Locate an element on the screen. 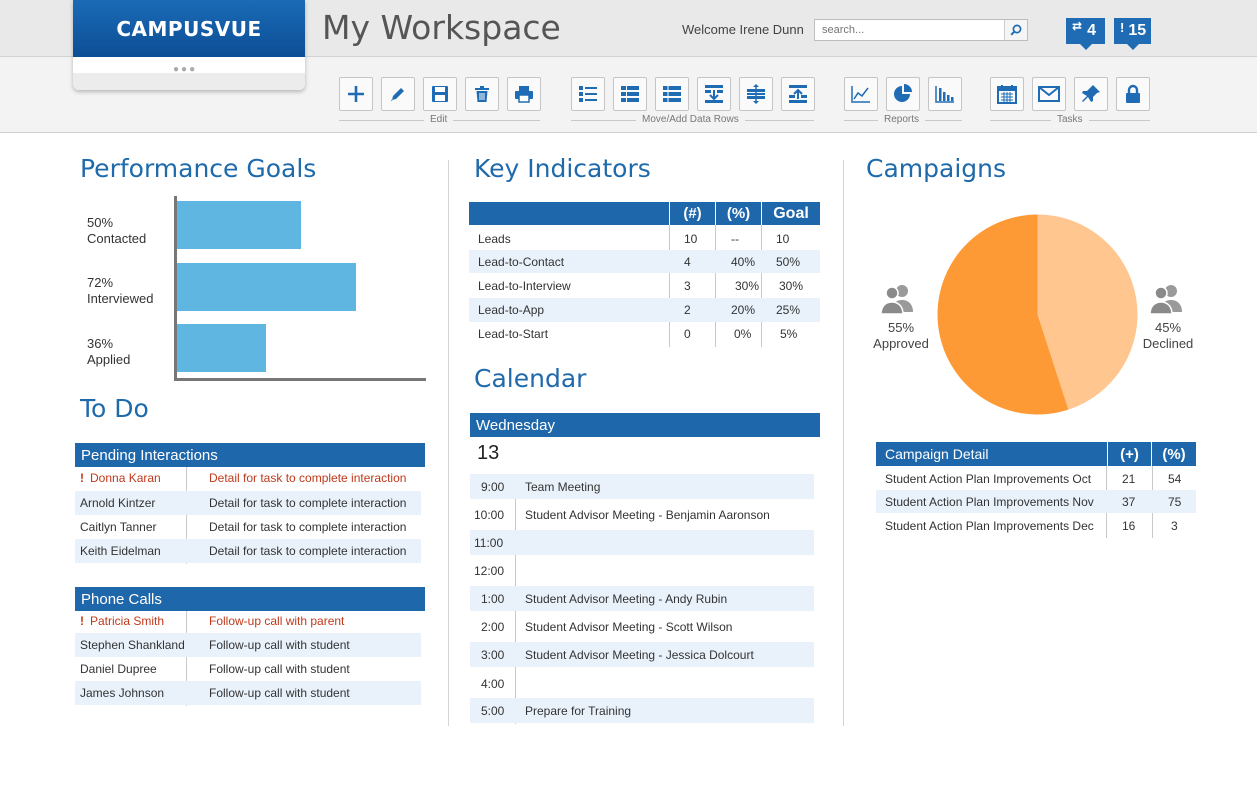  calendar-slot: 4:00 is located at coordinates (642, 683).